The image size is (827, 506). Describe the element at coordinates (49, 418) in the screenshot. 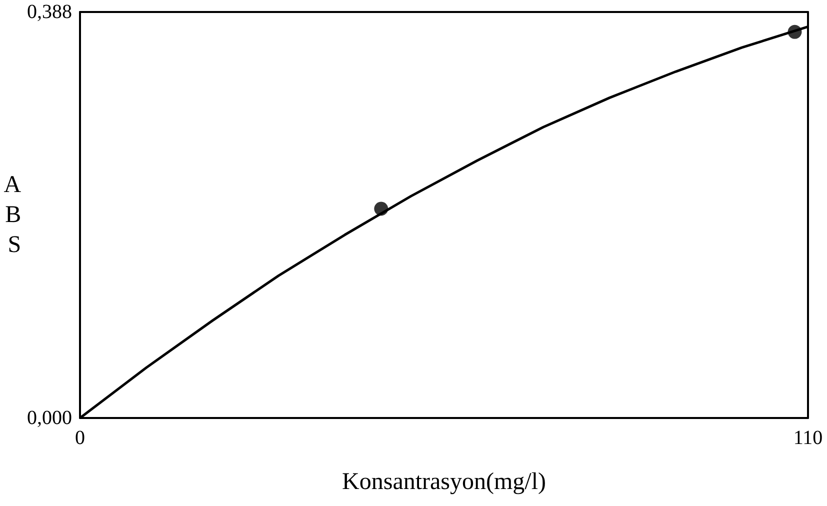

I see `y-tick-label: 0,000` at that location.